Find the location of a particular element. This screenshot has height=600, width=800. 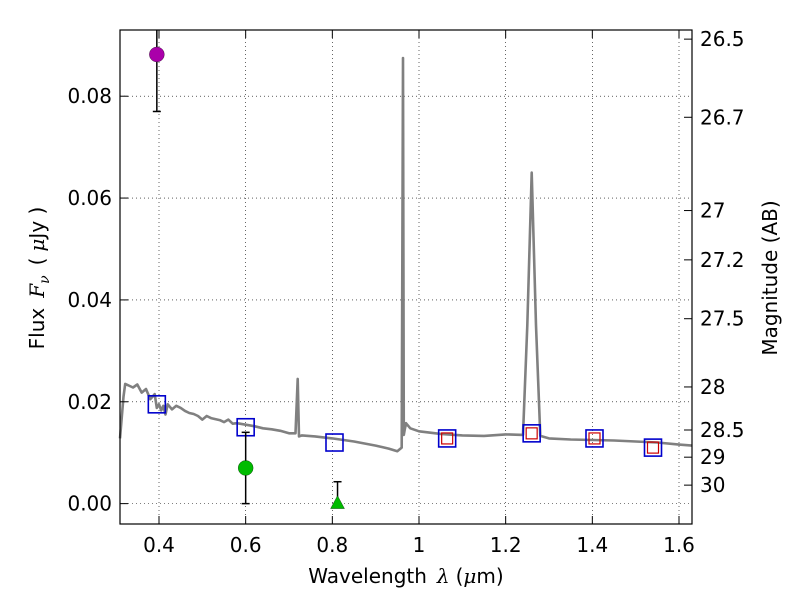

x-axis-label-symbol: λ is located at coordinates (443, 576).